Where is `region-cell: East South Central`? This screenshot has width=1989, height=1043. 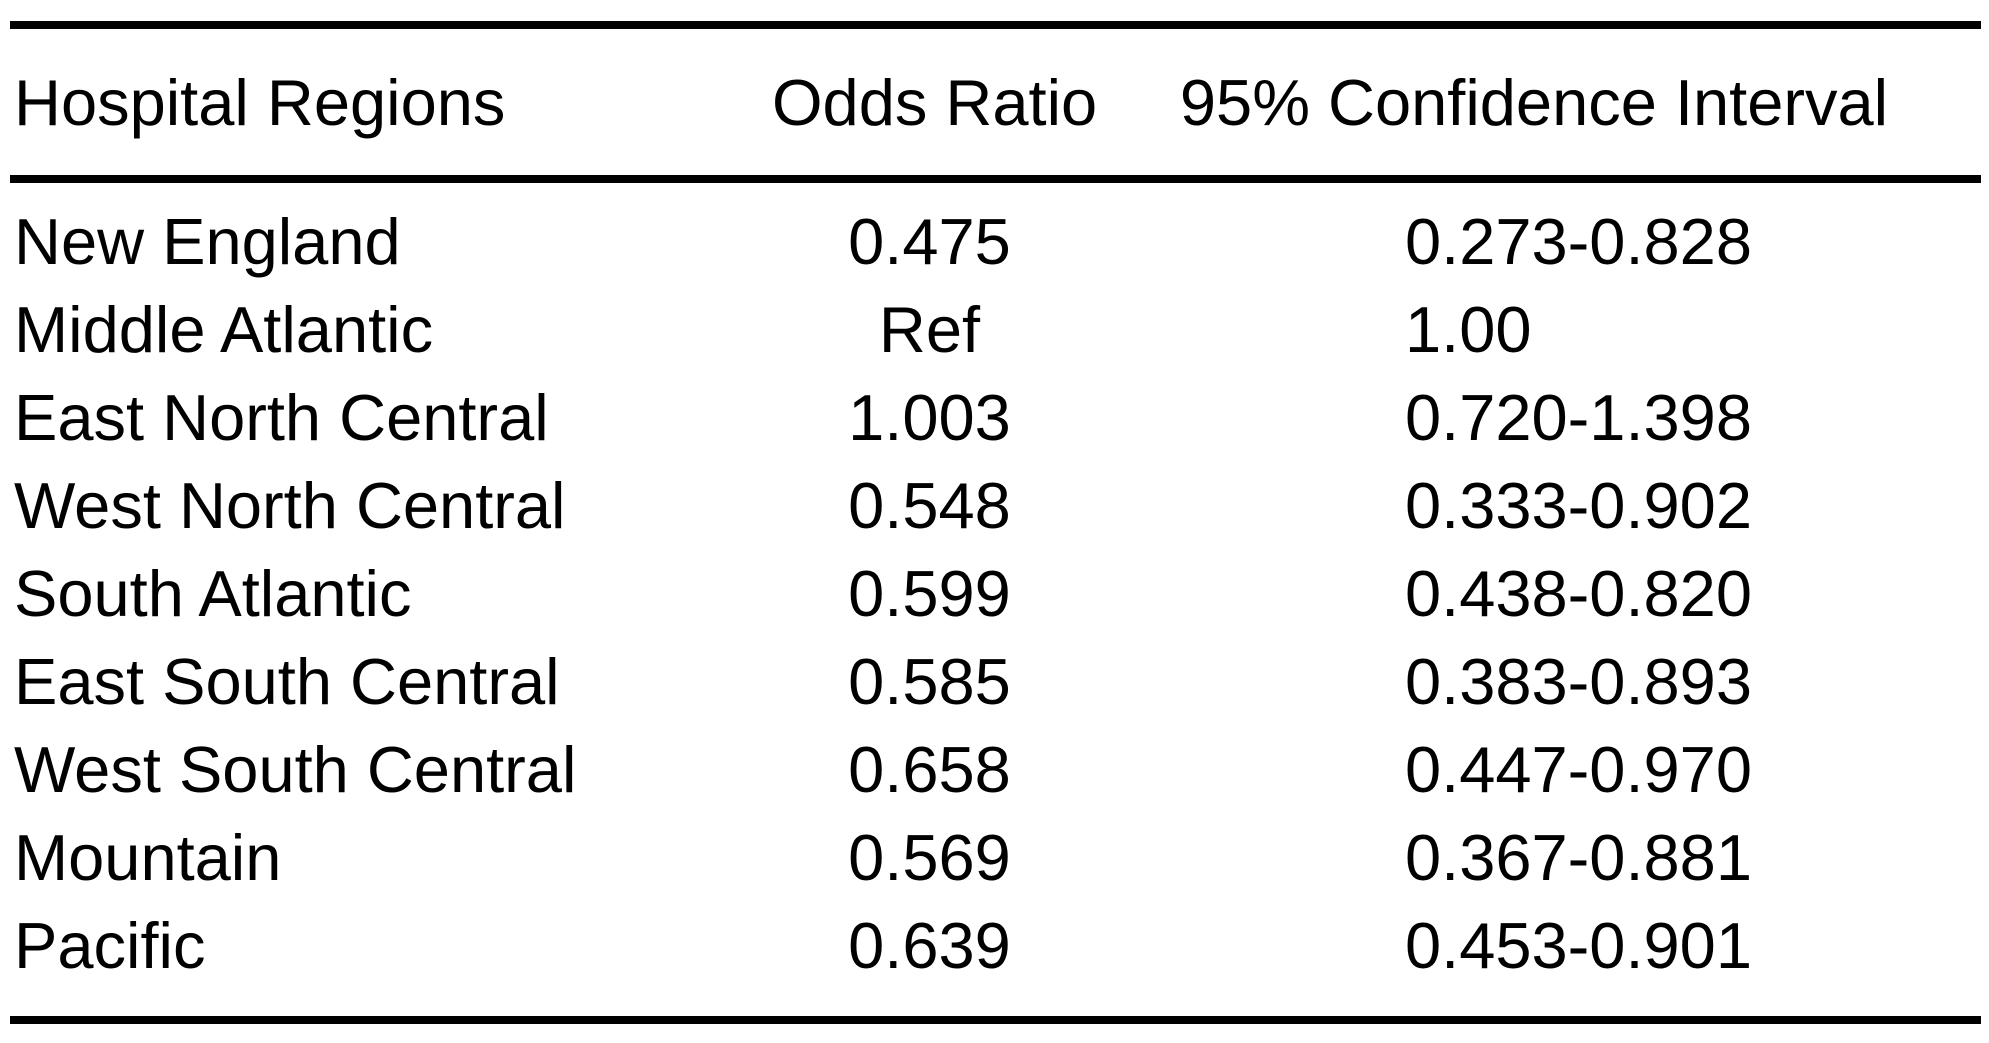
region-cell: East South Central is located at coordinates (287, 681).